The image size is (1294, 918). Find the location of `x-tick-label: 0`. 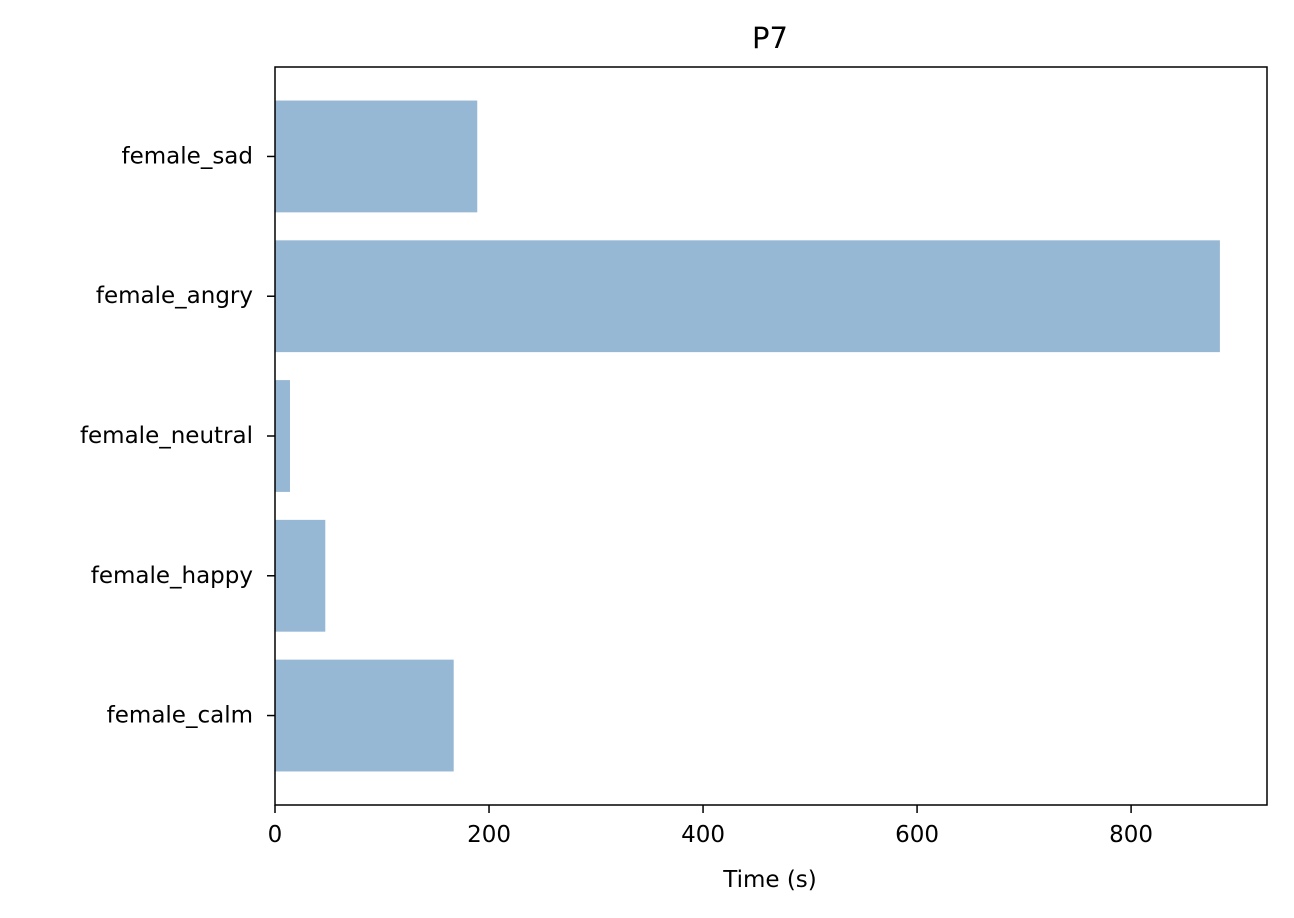

x-tick-label: 0 is located at coordinates (275, 835).